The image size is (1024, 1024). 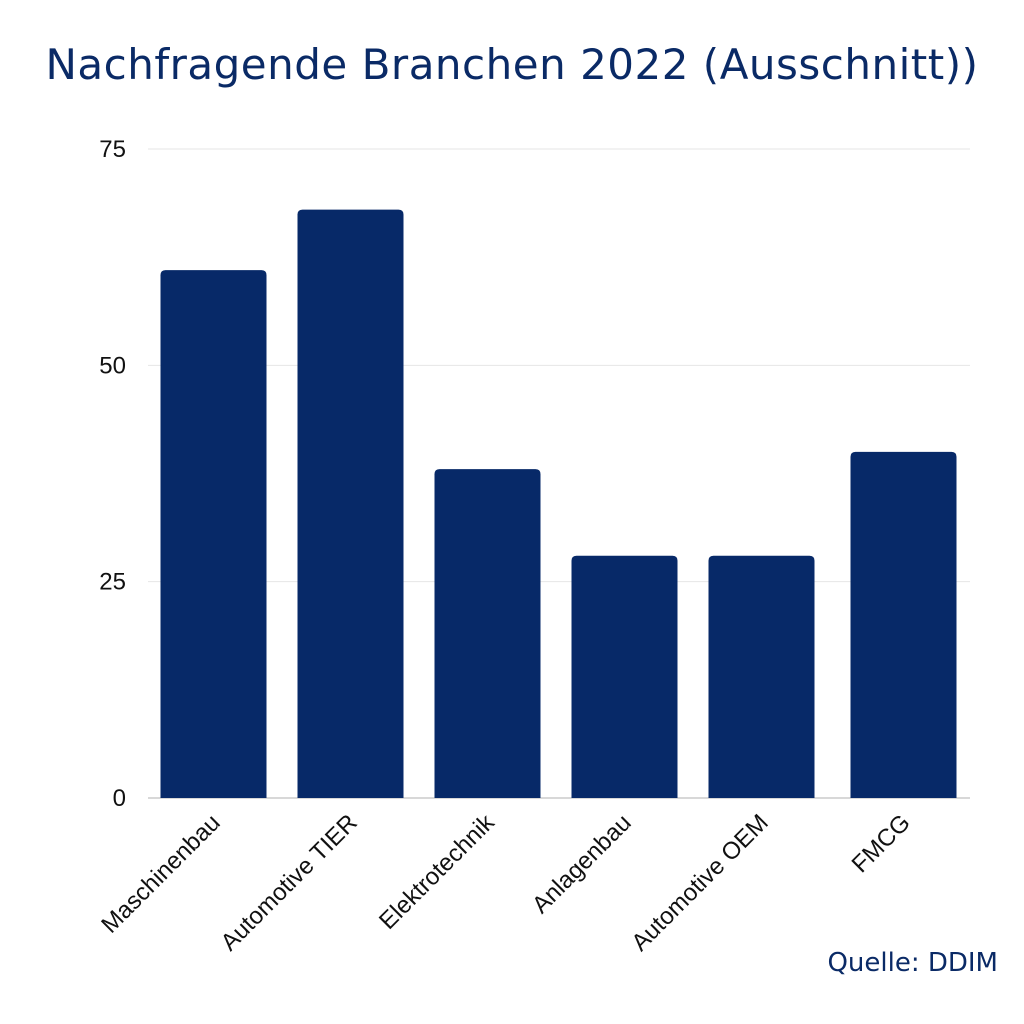 What do you see at coordinates (213, 534) in the screenshot?
I see `bar-maschinenbau` at bounding box center [213, 534].